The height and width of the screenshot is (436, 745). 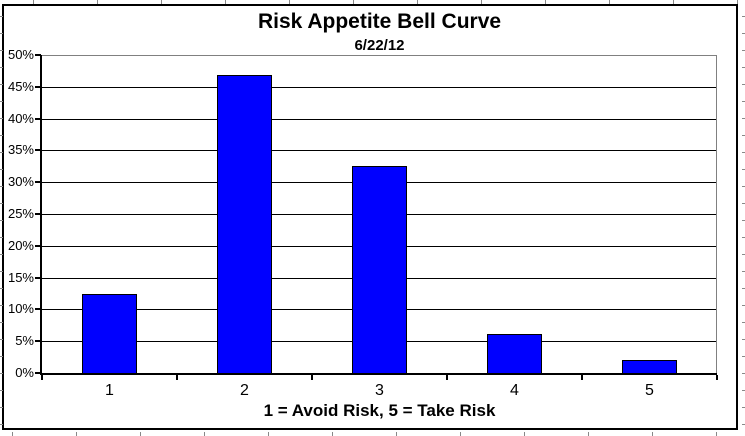 What do you see at coordinates (20, 182) in the screenshot?
I see `y-tick-label: 30%` at bounding box center [20, 182].